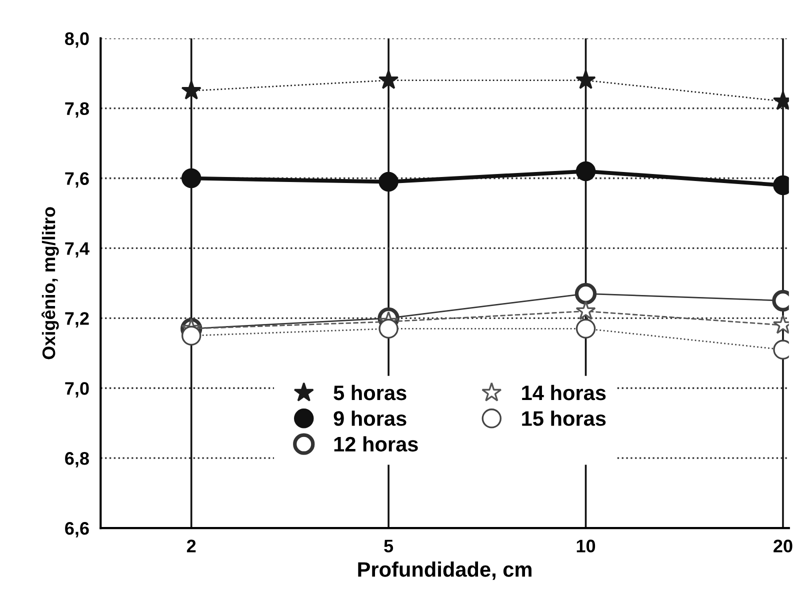 Image resolution: width=805 pixels, height=590 pixels. Describe the element at coordinates (783, 546) in the screenshot. I see `x-tick-label: 20` at that location.